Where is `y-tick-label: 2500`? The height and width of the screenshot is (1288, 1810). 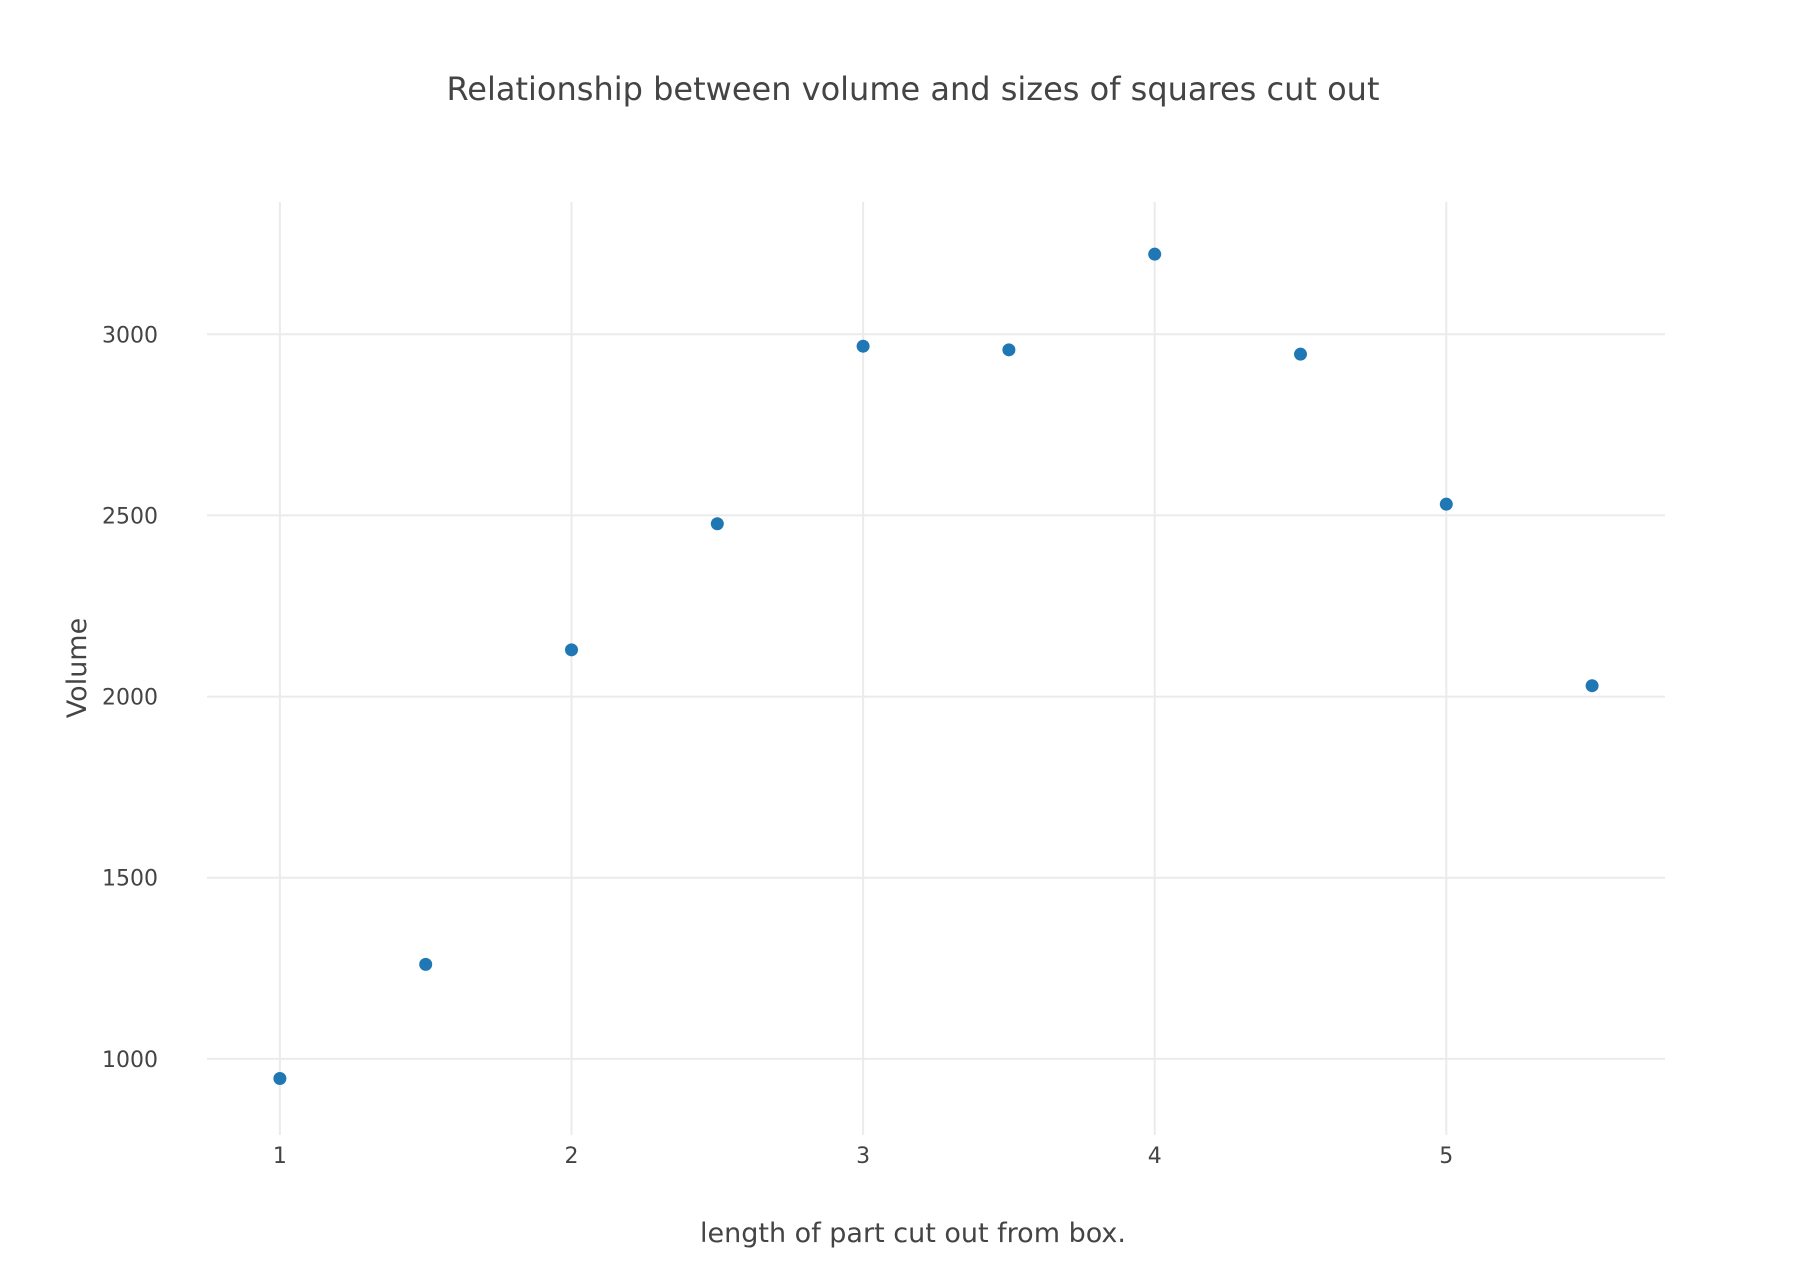
y-tick-label: 2500 is located at coordinates (130, 516).